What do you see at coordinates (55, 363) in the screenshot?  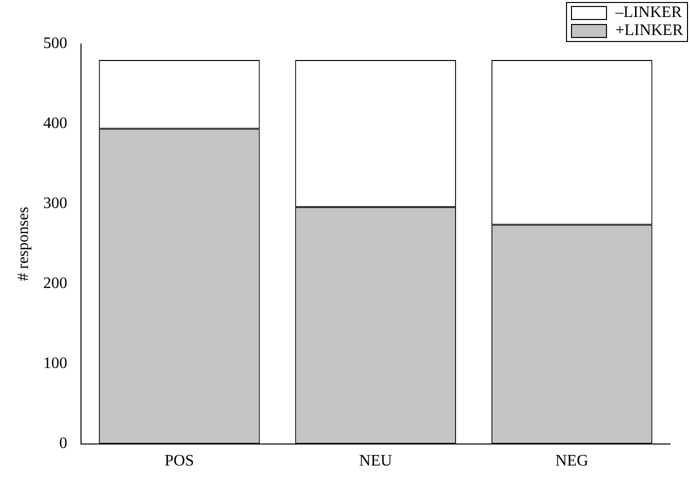 I see `y-tick-label: 100` at bounding box center [55, 363].